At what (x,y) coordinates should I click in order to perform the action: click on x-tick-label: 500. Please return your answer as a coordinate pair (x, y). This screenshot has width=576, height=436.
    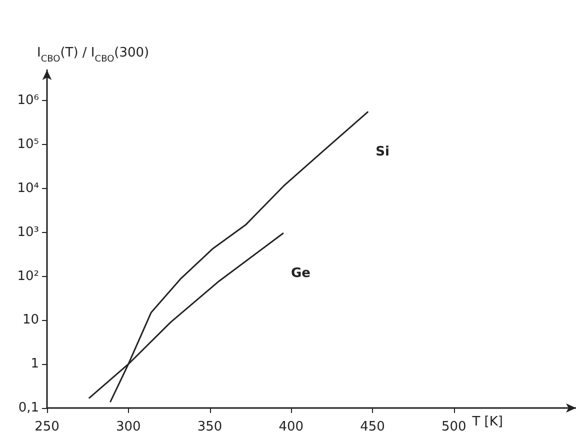
    Looking at the image, I should click on (454, 427).